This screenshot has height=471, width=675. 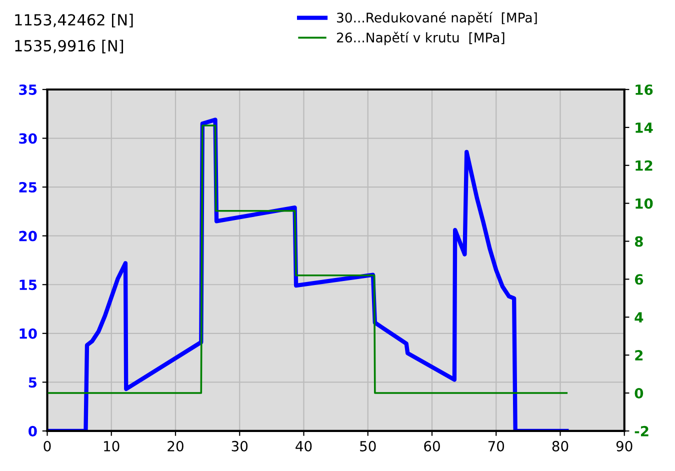 I want to click on text: 1153,42462 [N], so click(x=74, y=21).